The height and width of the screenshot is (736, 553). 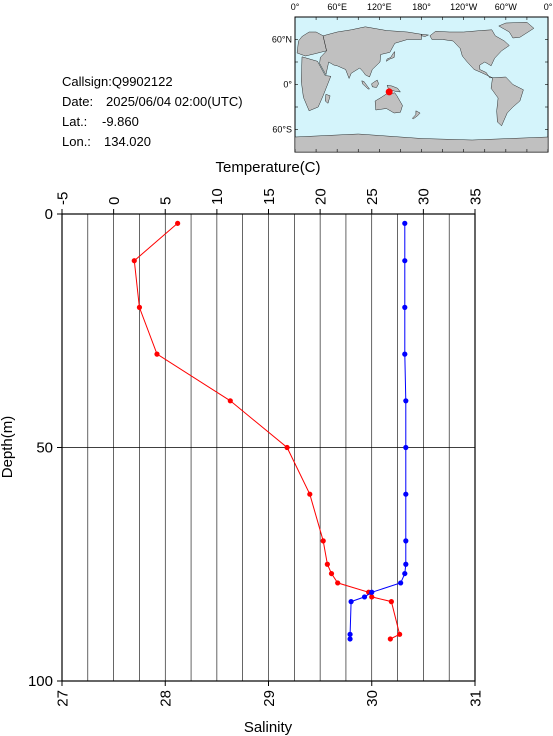 I want to click on depth-tick-label: 100, so click(x=40, y=681).